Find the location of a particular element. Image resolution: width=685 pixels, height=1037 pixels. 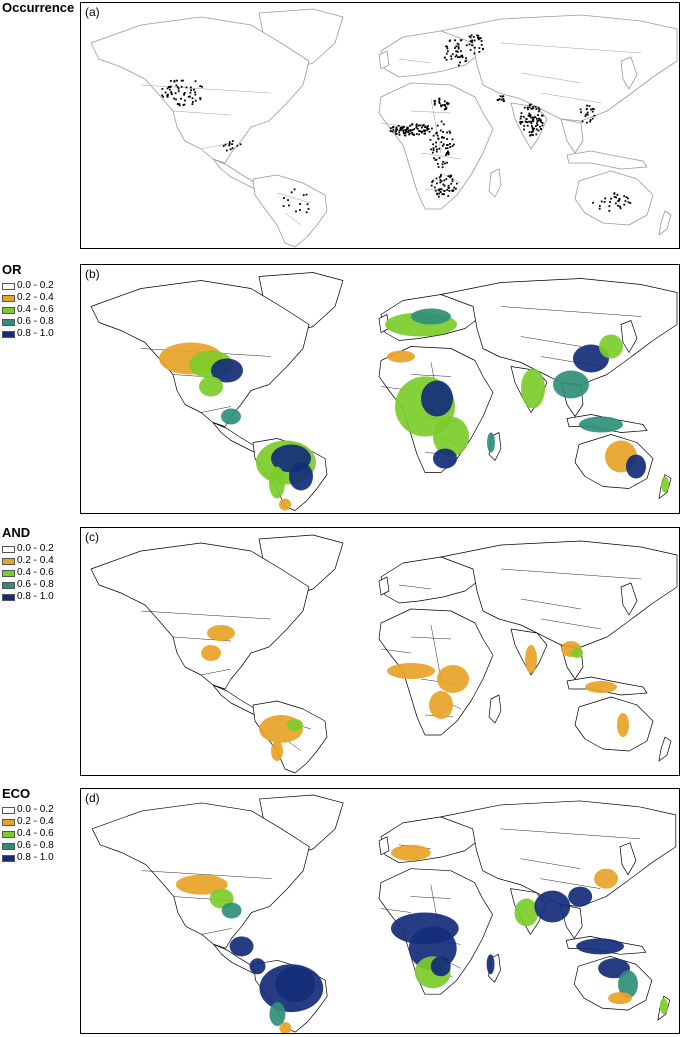

panel-title-and: AND is located at coordinates (16, 532).